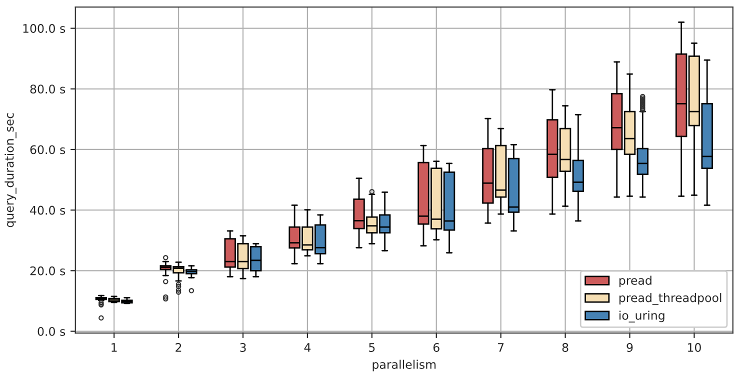 Image resolution: width=754 pixels, height=373 pixels. Describe the element at coordinates (52, 331) in the screenshot. I see `y-tick-label: 0.0 s` at that location.